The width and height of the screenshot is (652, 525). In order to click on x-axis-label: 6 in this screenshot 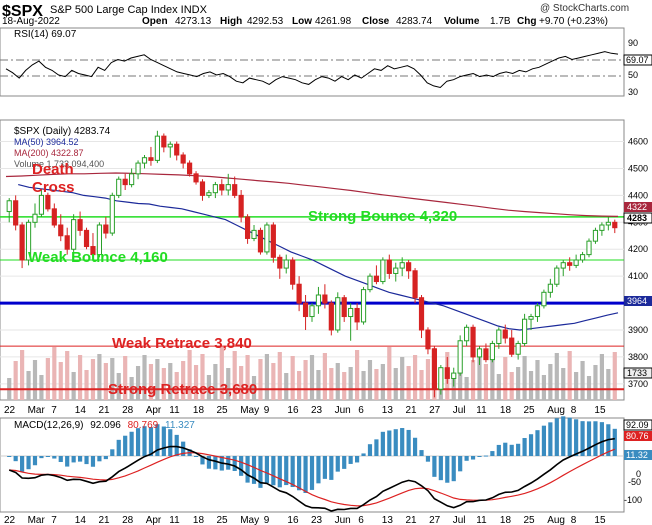, I will do `click(361, 520)`.